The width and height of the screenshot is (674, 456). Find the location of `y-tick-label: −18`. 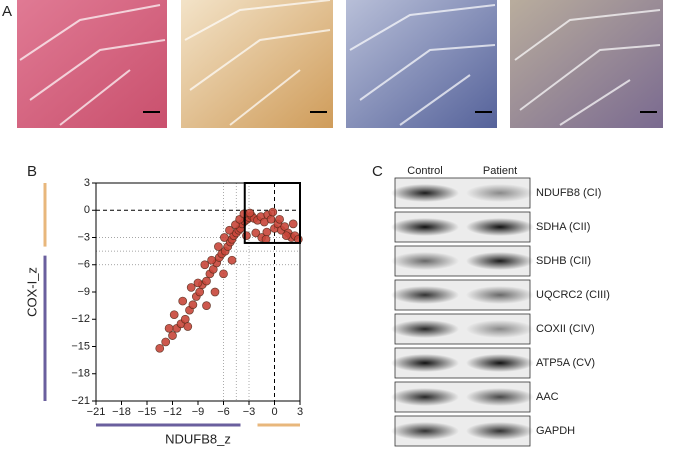

y-tick-label: −18 is located at coordinates (80, 374).